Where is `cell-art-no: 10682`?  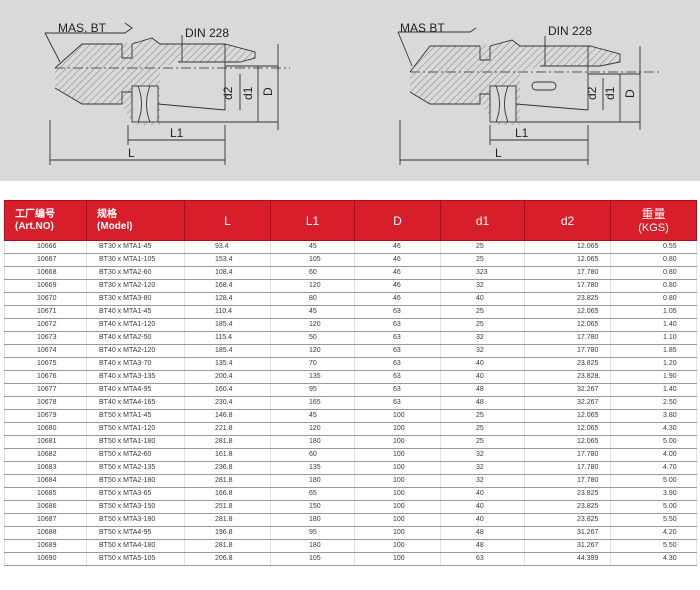
cell-art-no: 10682 is located at coordinates (45, 455).